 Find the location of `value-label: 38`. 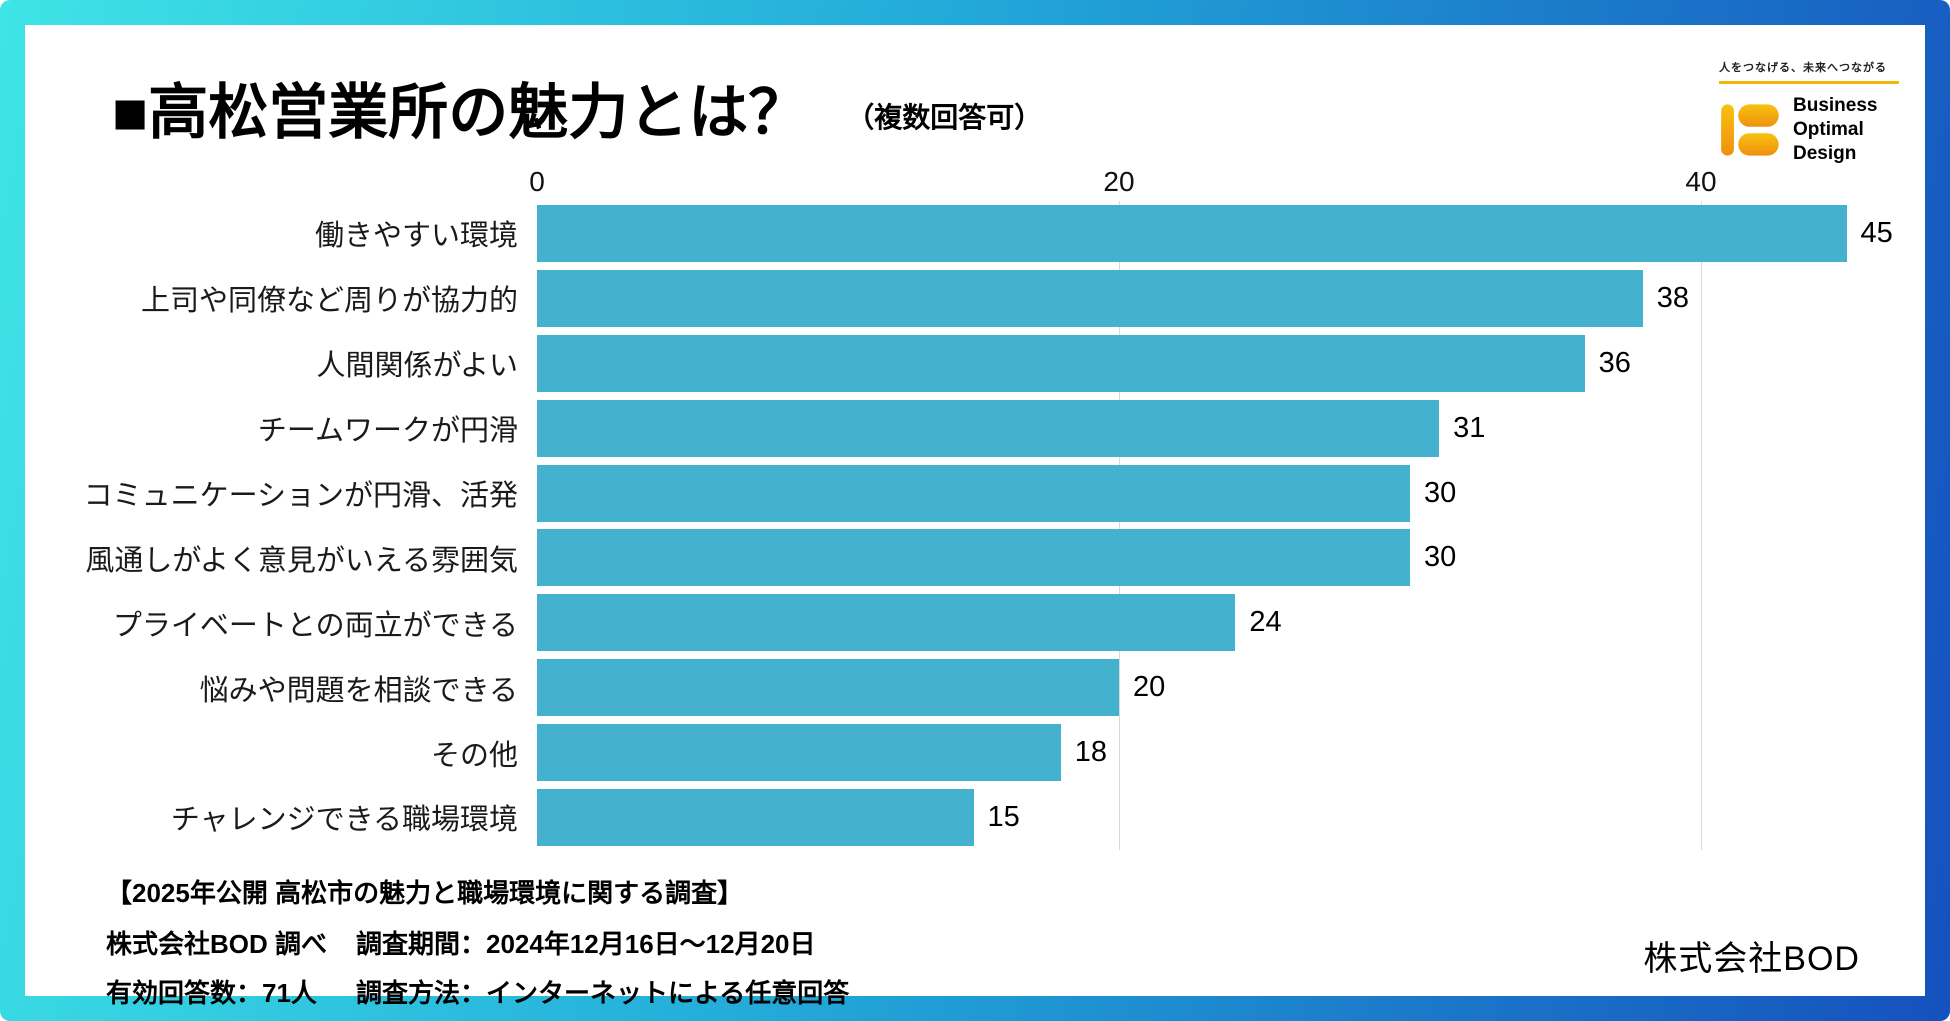

value-label: 38 is located at coordinates (1673, 297).